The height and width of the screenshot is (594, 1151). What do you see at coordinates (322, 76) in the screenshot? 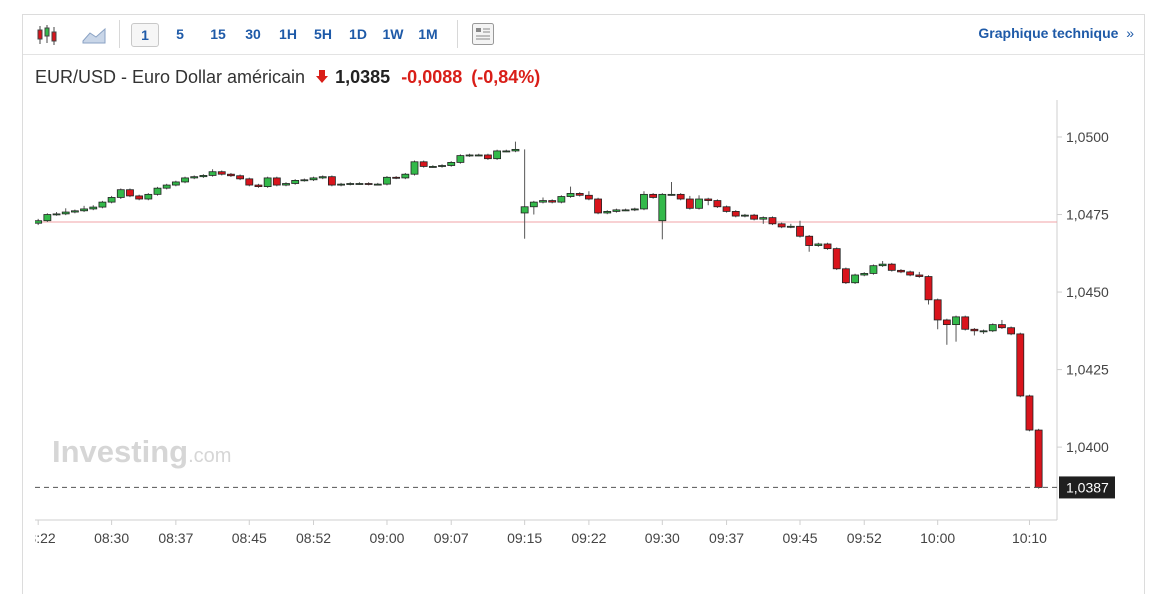
I see `down-arrow` at bounding box center [322, 76].